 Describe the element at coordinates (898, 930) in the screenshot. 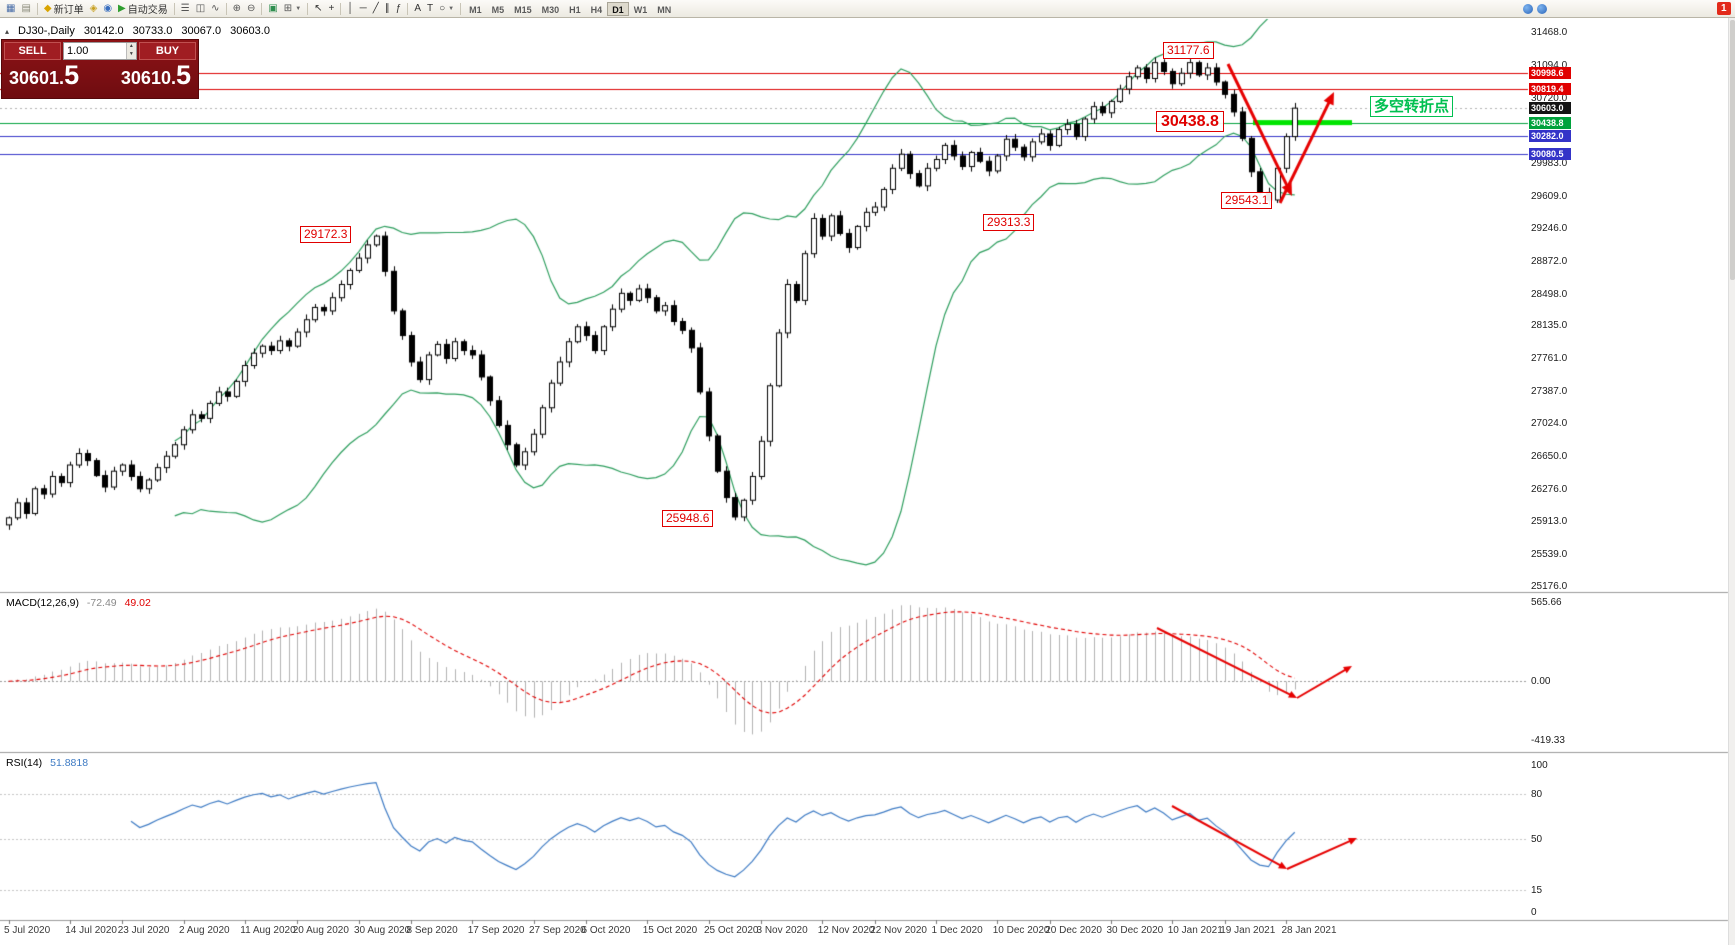

I see `date-axis-label: 22 Nov 2020` at that location.